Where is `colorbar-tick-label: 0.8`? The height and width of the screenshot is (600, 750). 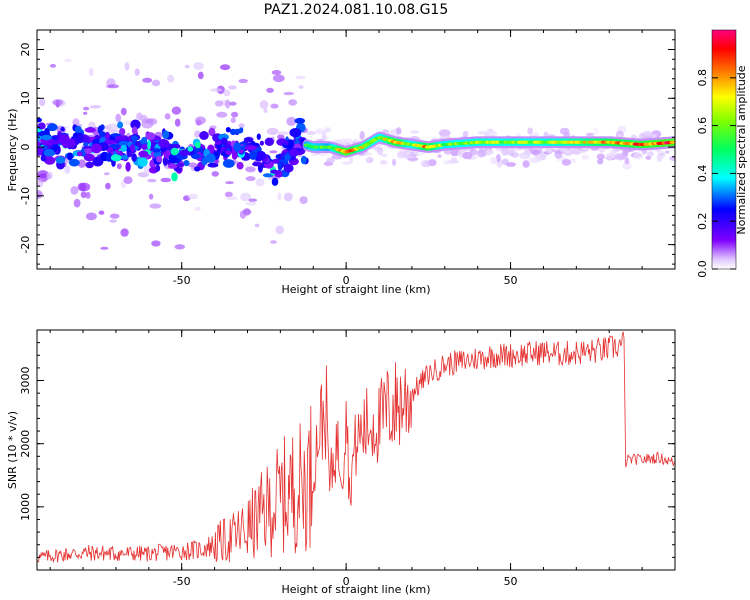 colorbar-tick-label: 0.8 is located at coordinates (702, 78).